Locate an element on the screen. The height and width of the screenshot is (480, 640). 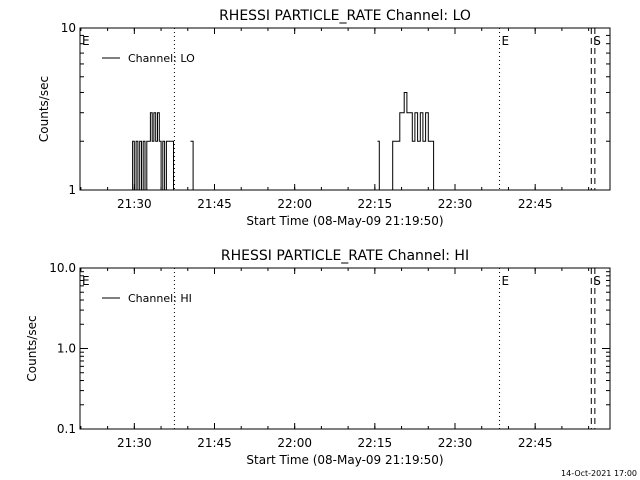
hi-y-tick-label: 0.1 is located at coordinates (66, 429).